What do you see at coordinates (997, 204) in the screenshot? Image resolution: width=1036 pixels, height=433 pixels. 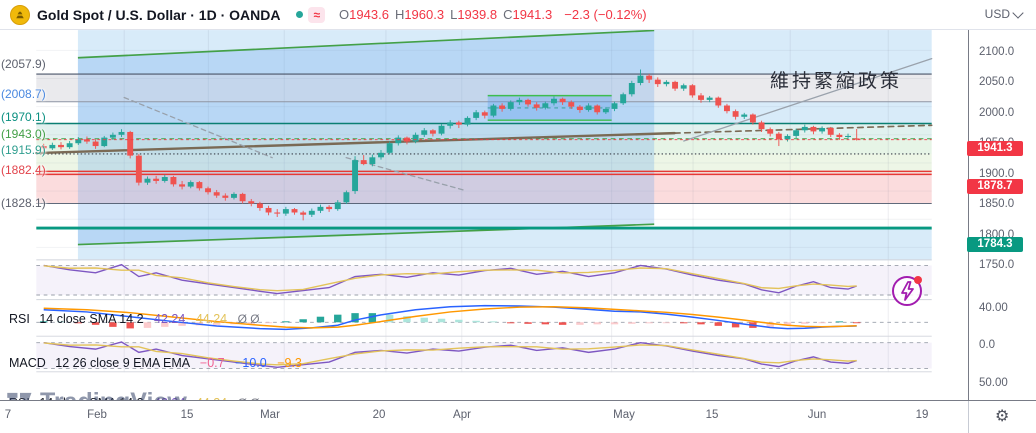 I see `price-tick-label: 1850.0` at bounding box center [997, 204].